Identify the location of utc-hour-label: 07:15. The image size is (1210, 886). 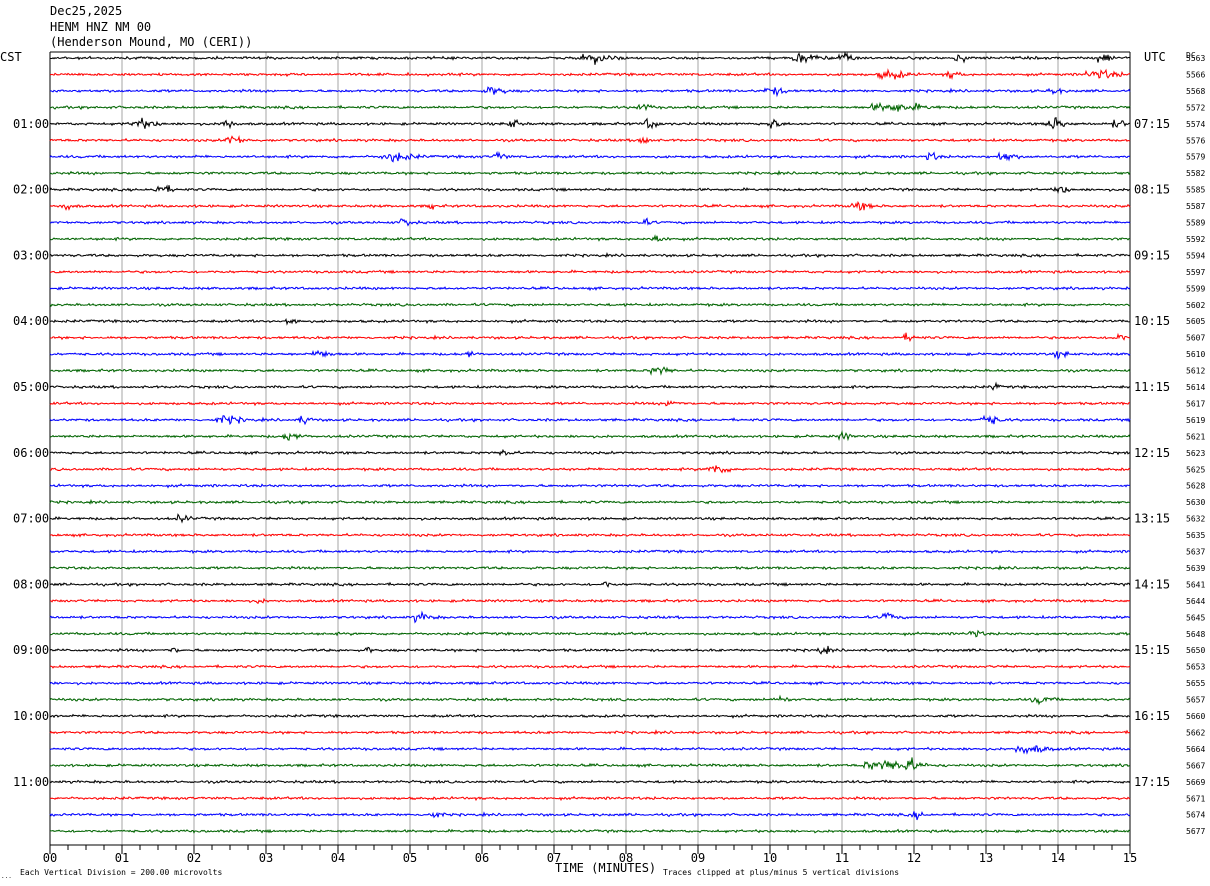
(1152, 124).